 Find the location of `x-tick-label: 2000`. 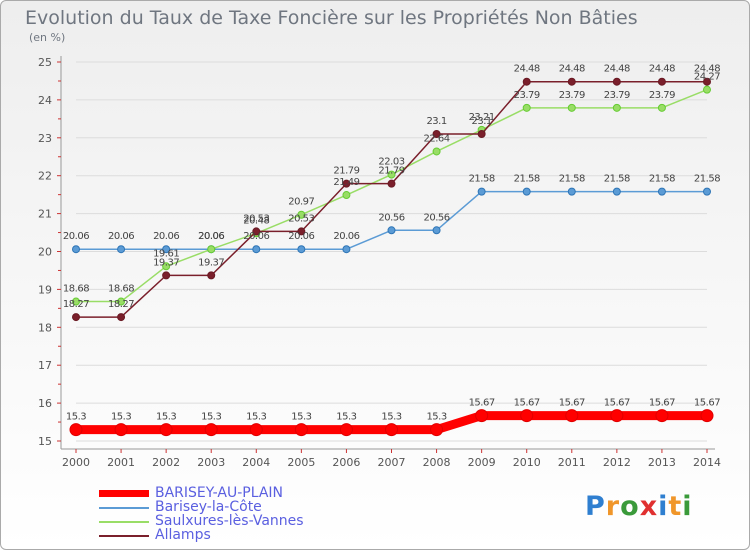

x-tick-label: 2000 is located at coordinates (76, 462).